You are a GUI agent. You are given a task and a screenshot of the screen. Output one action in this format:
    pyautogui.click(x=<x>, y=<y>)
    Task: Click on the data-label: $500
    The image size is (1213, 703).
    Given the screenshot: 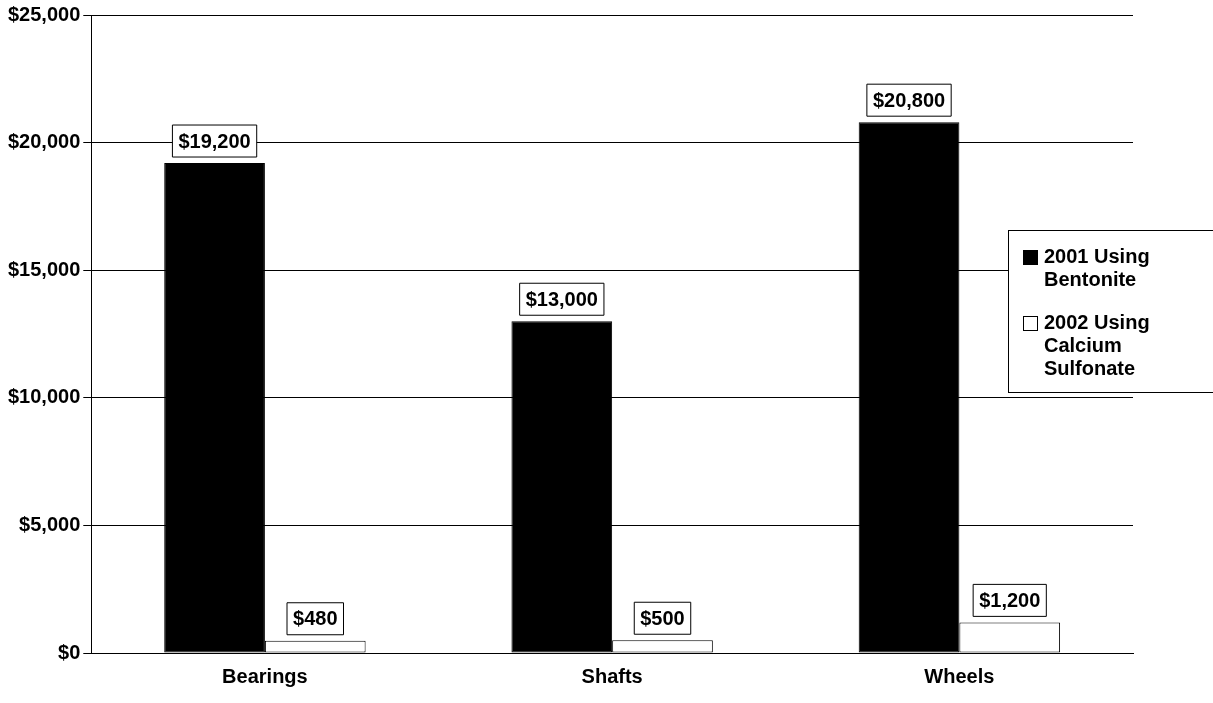 What is the action you would take?
    pyautogui.click(x=662, y=617)
    